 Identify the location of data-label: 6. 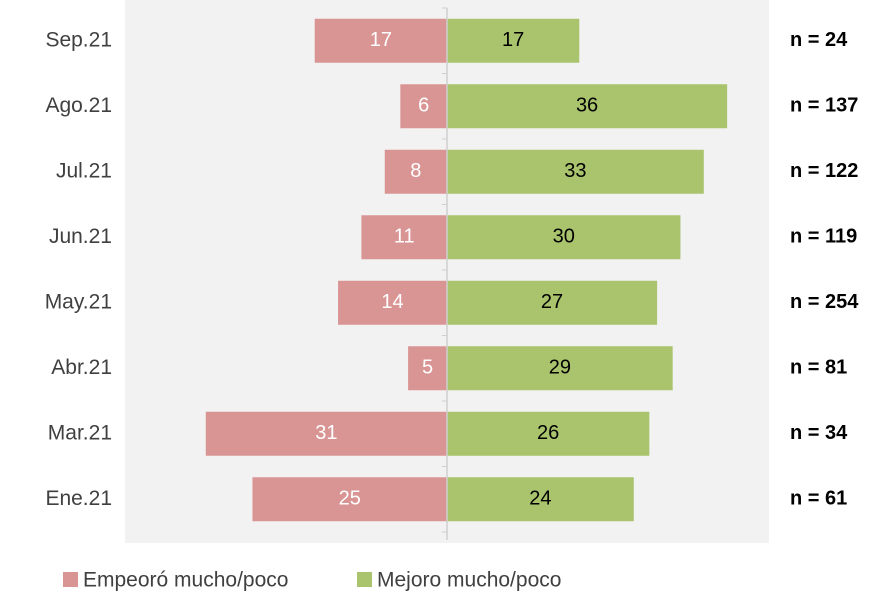
(423, 106).